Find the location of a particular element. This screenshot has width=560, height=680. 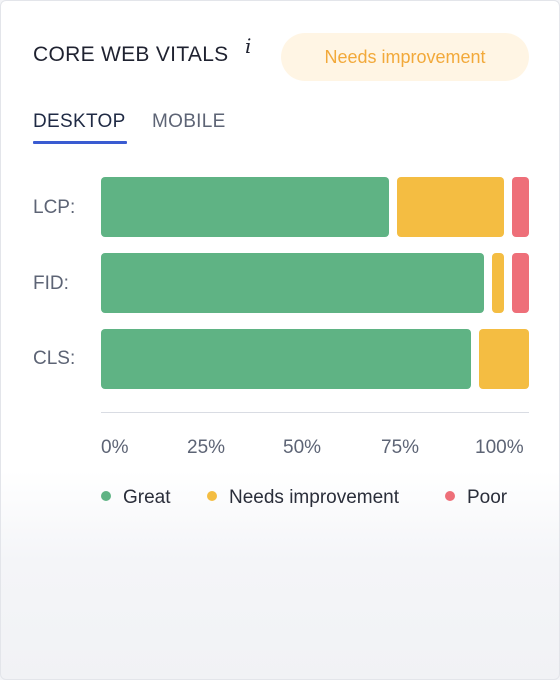

x-tick-50: 50% is located at coordinates (302, 447).